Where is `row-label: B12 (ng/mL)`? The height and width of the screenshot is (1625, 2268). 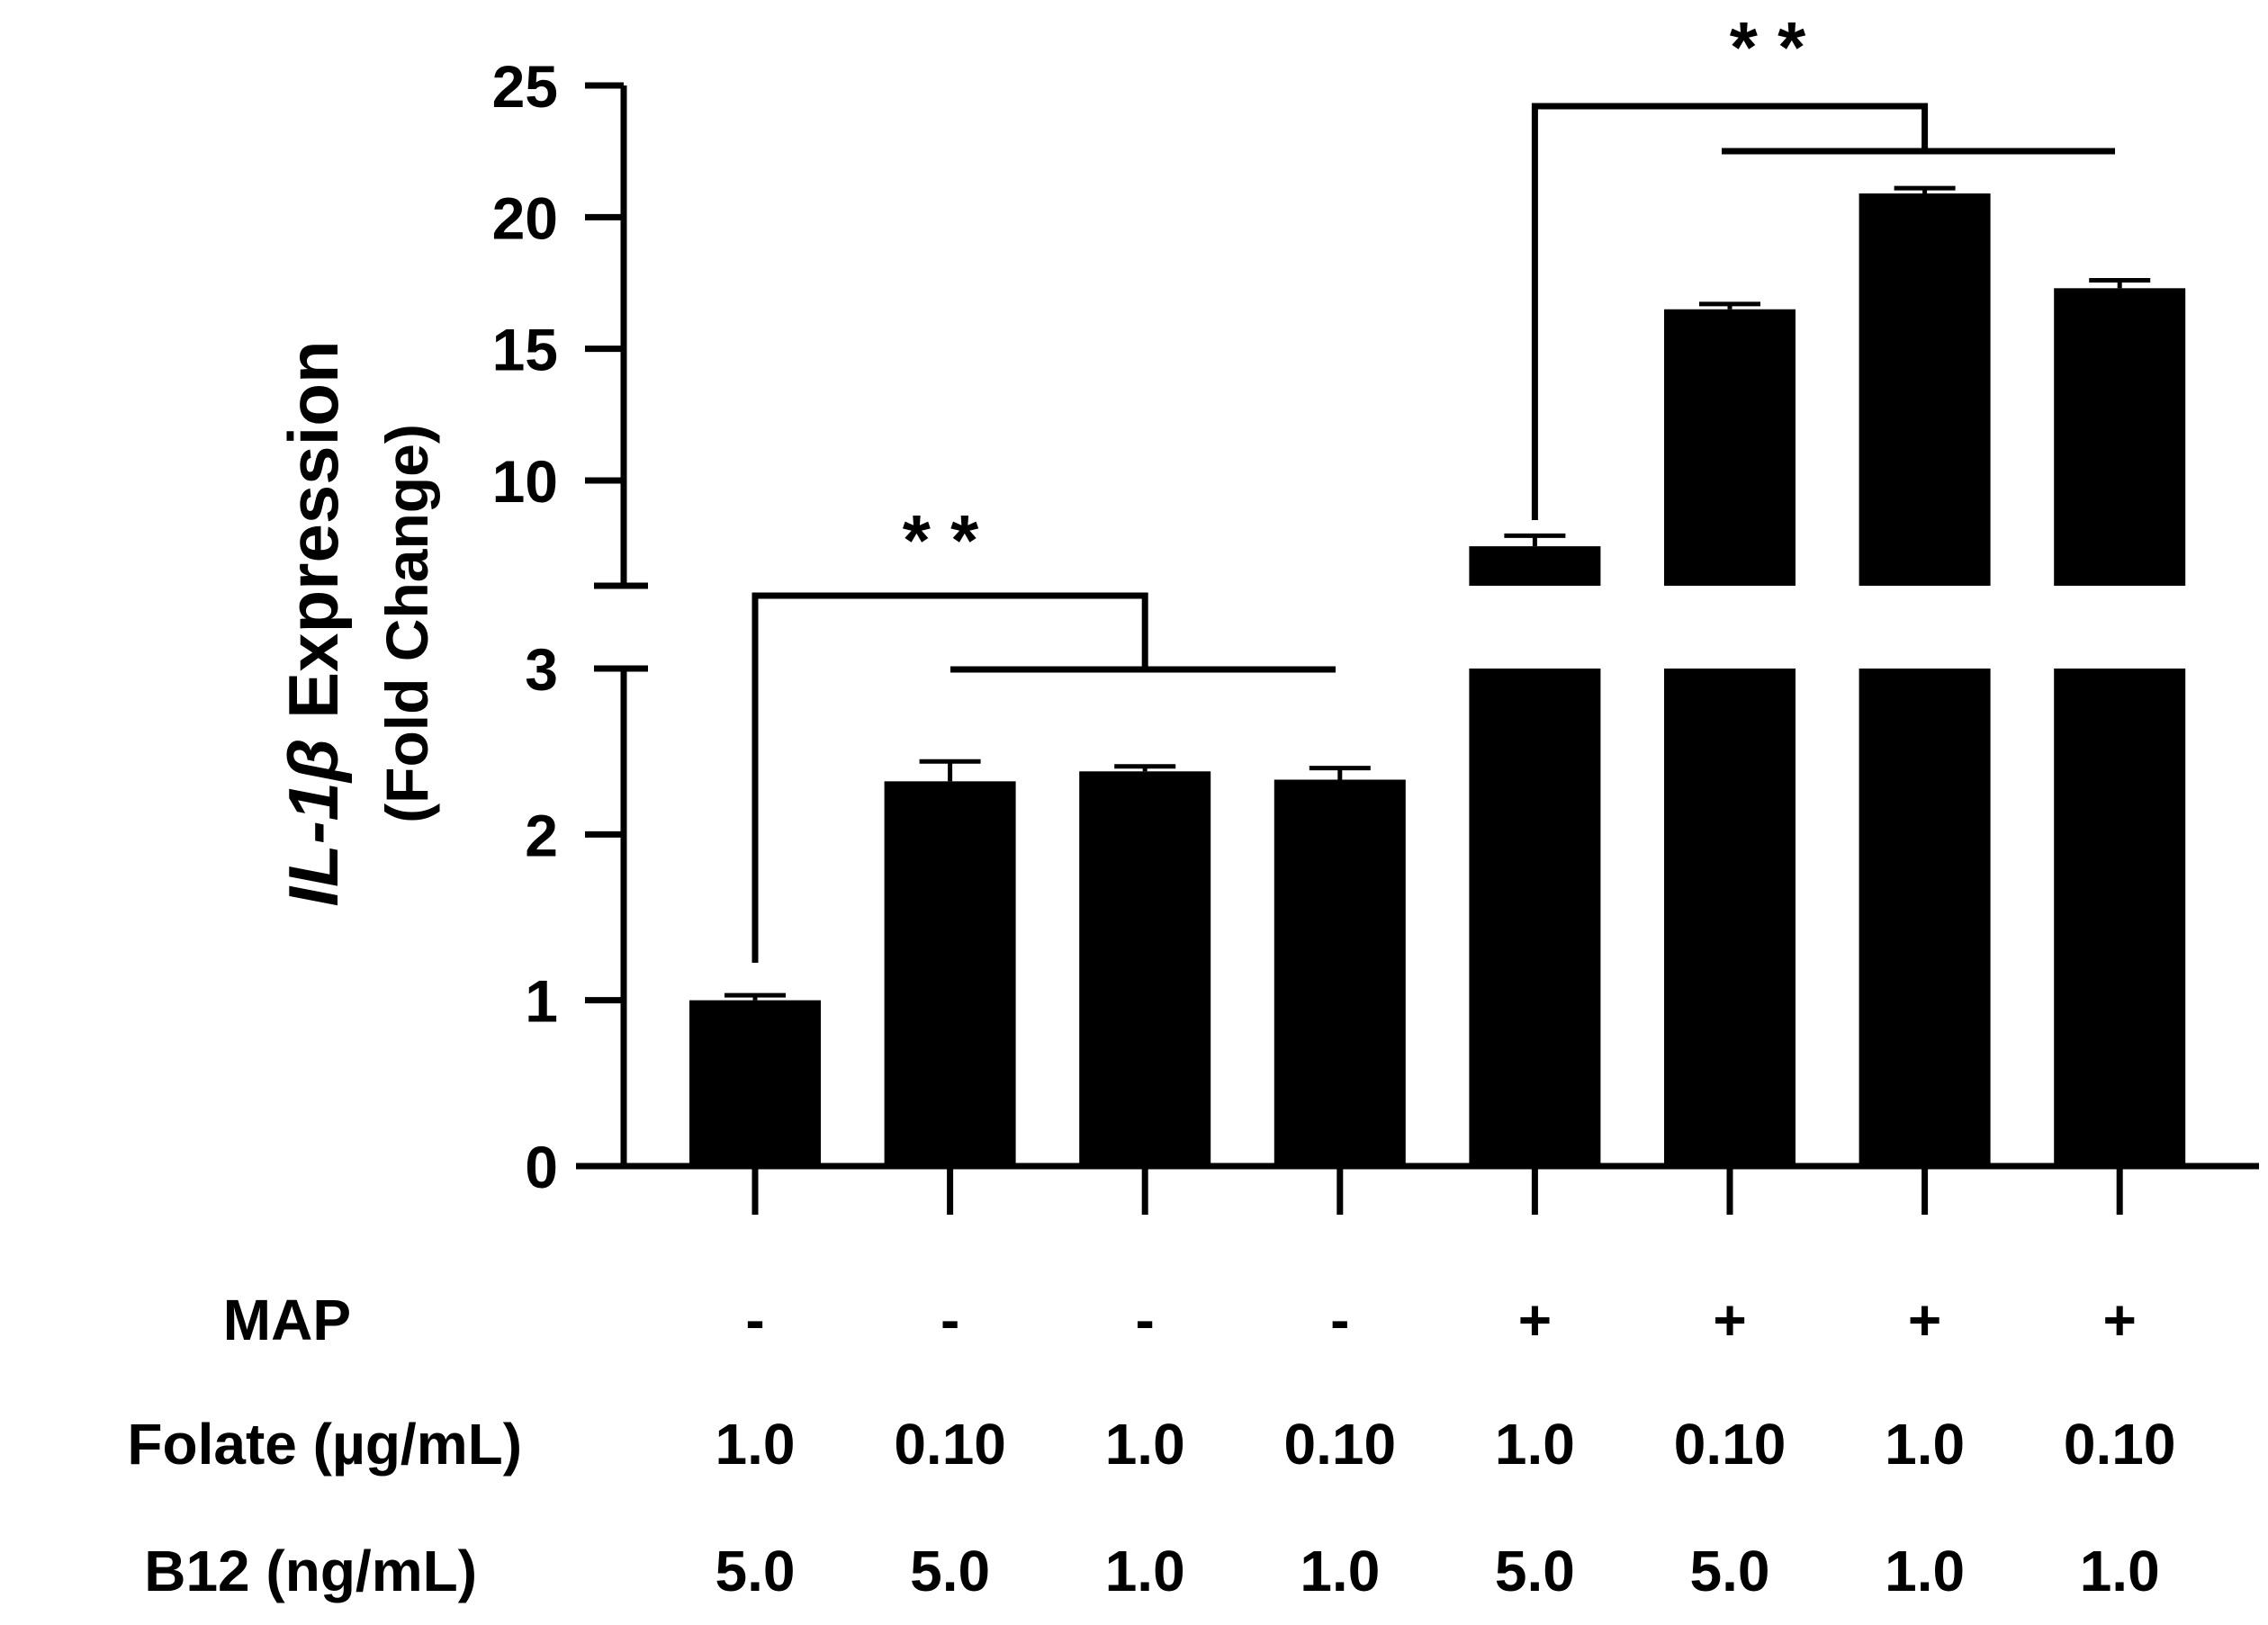
row-label: B12 (ng/mL) is located at coordinates (310, 1571).